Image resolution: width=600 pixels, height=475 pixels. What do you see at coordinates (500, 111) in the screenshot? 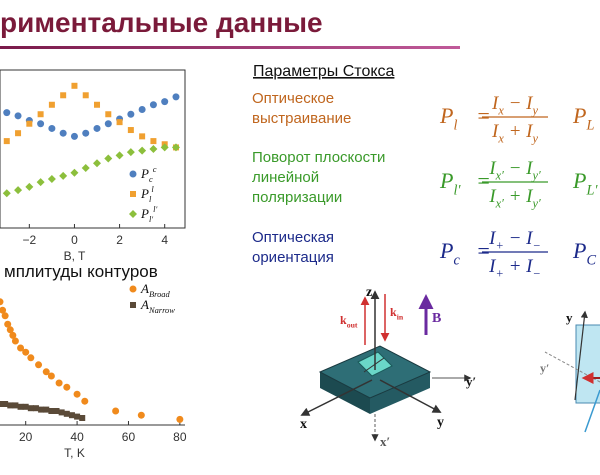
I see `formula-num-part: x` at bounding box center [500, 111].